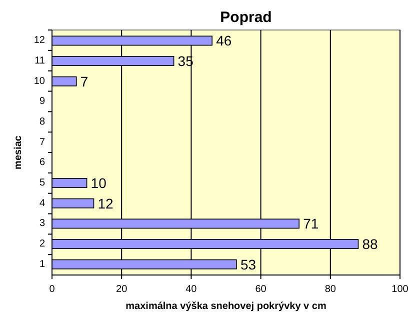  Describe the element at coordinates (370, 244) in the screenshot. I see `data-label: 88` at that location.